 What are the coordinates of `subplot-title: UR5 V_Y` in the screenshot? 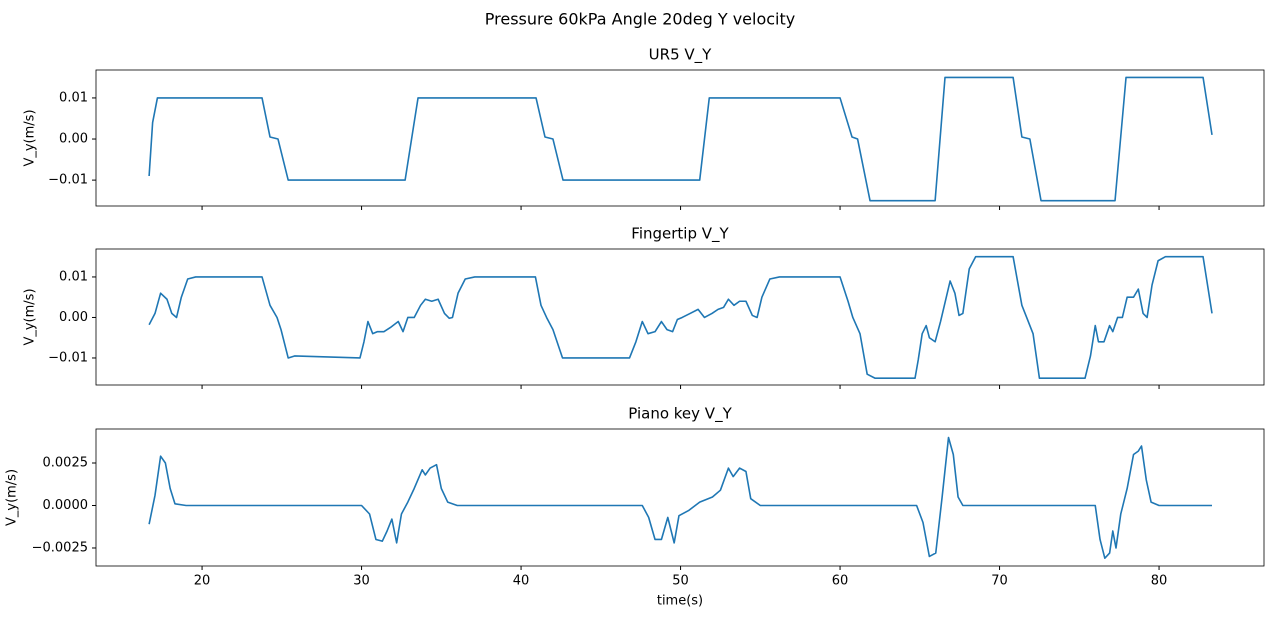 It's located at (680, 55).